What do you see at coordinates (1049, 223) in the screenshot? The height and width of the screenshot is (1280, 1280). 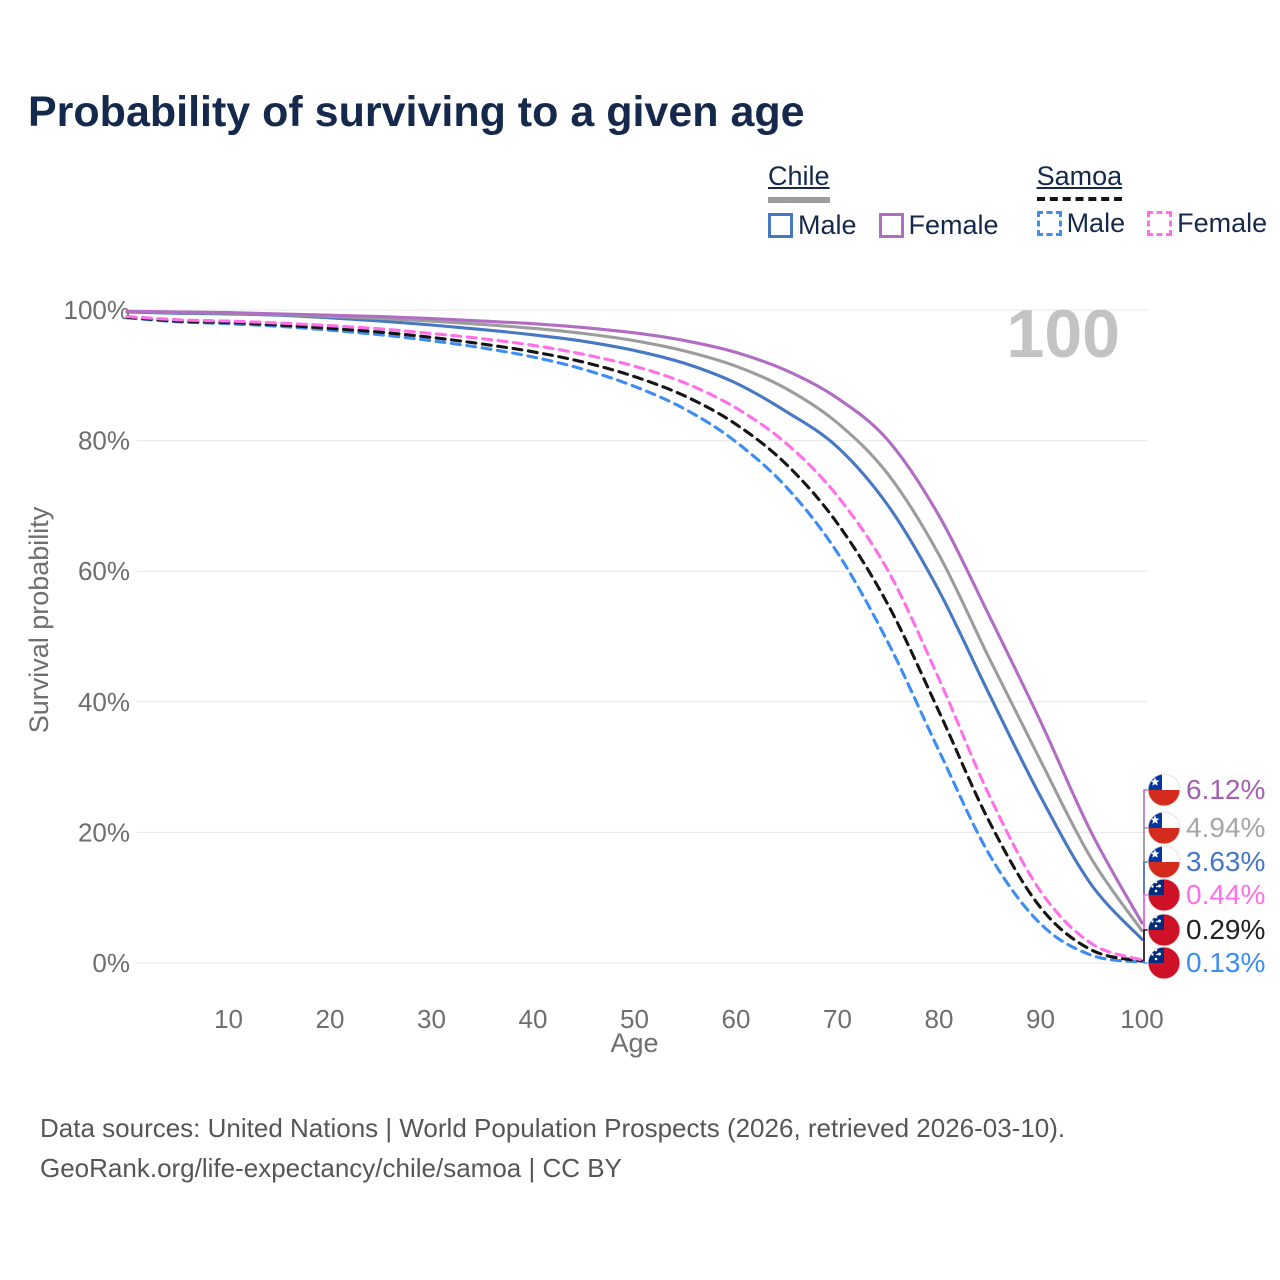 I see `samoa-male-swatch` at bounding box center [1049, 223].